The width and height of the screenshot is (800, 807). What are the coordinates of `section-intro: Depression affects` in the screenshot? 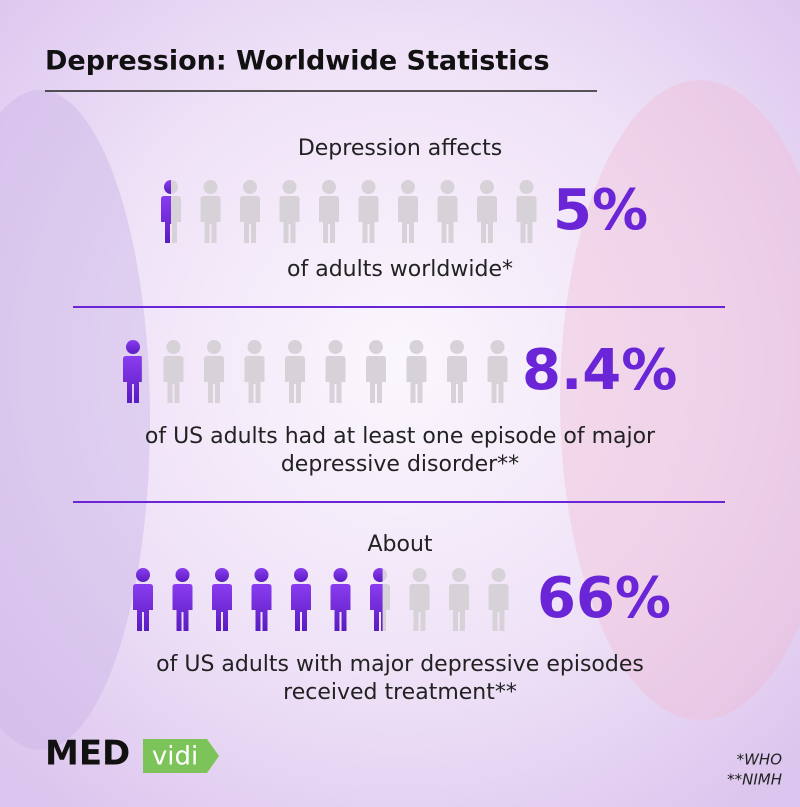 It's located at (400, 148).